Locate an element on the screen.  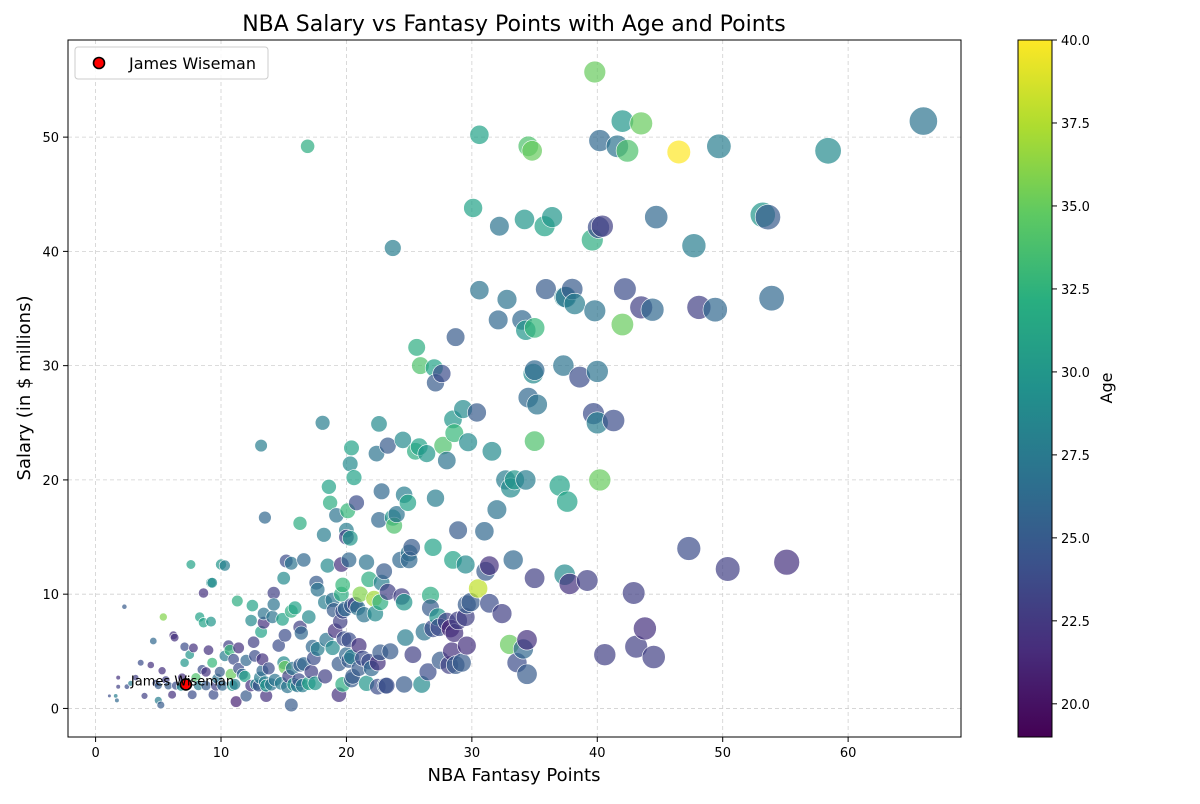
y-tick-label: 20 is located at coordinates (50, 481).